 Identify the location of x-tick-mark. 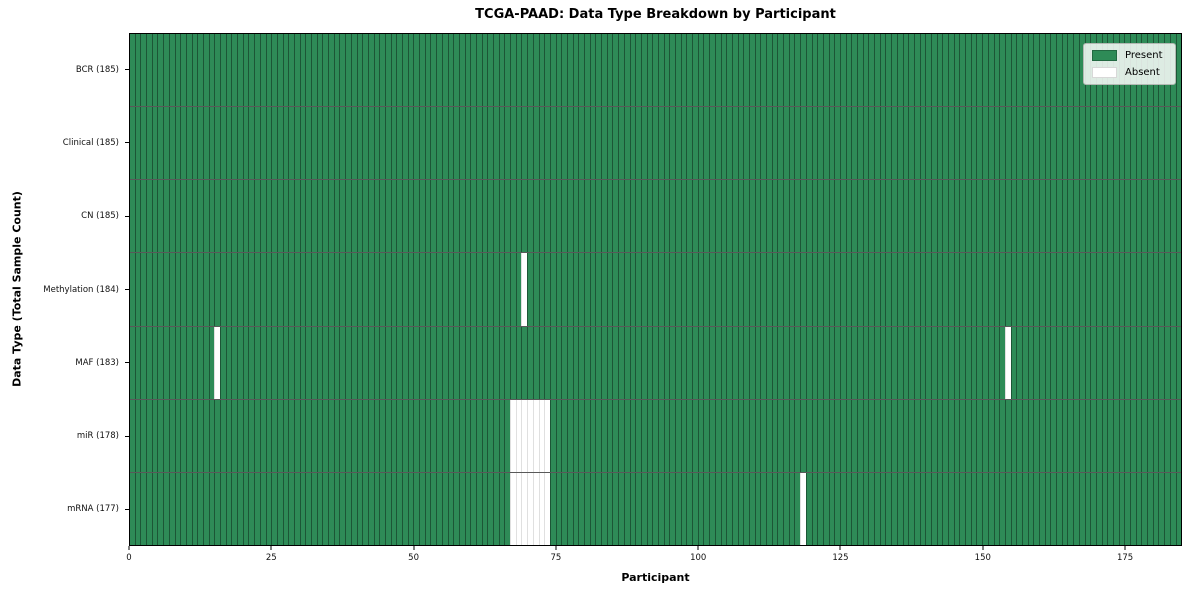
(983, 548).